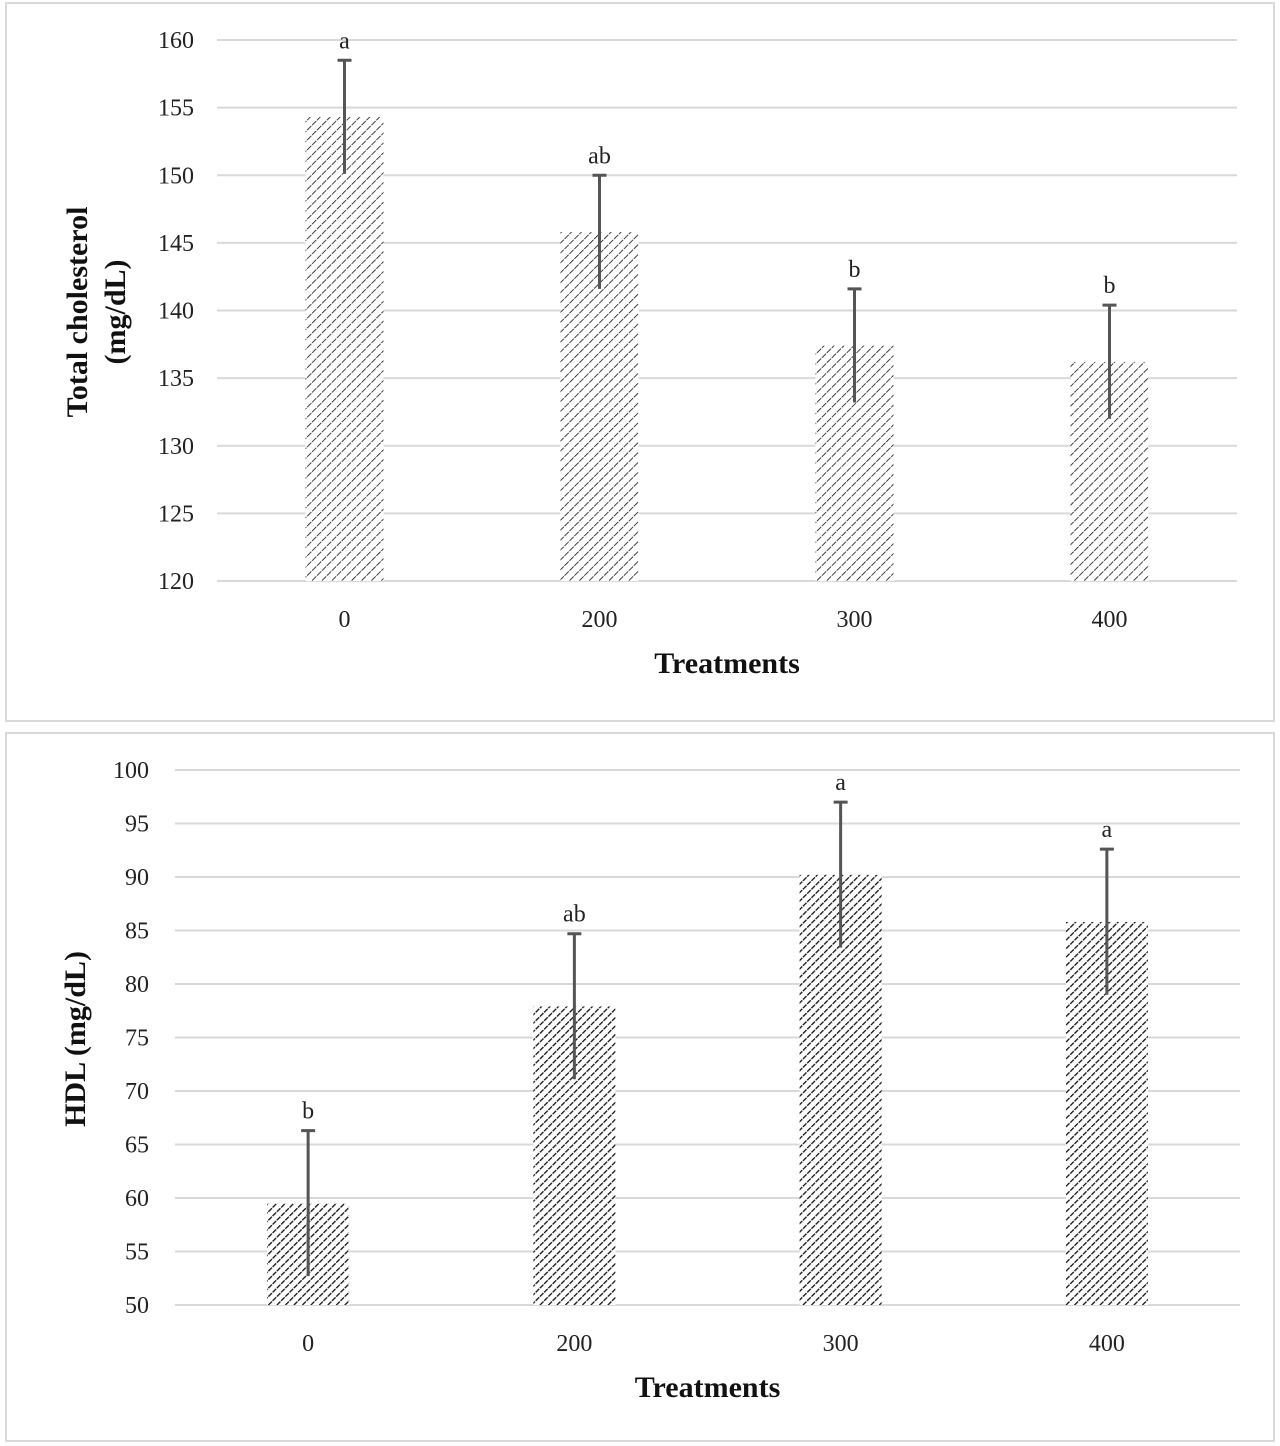  What do you see at coordinates (115, 312) in the screenshot?
I see `tc-y-axis-label: (mg/dL)` at bounding box center [115, 312].